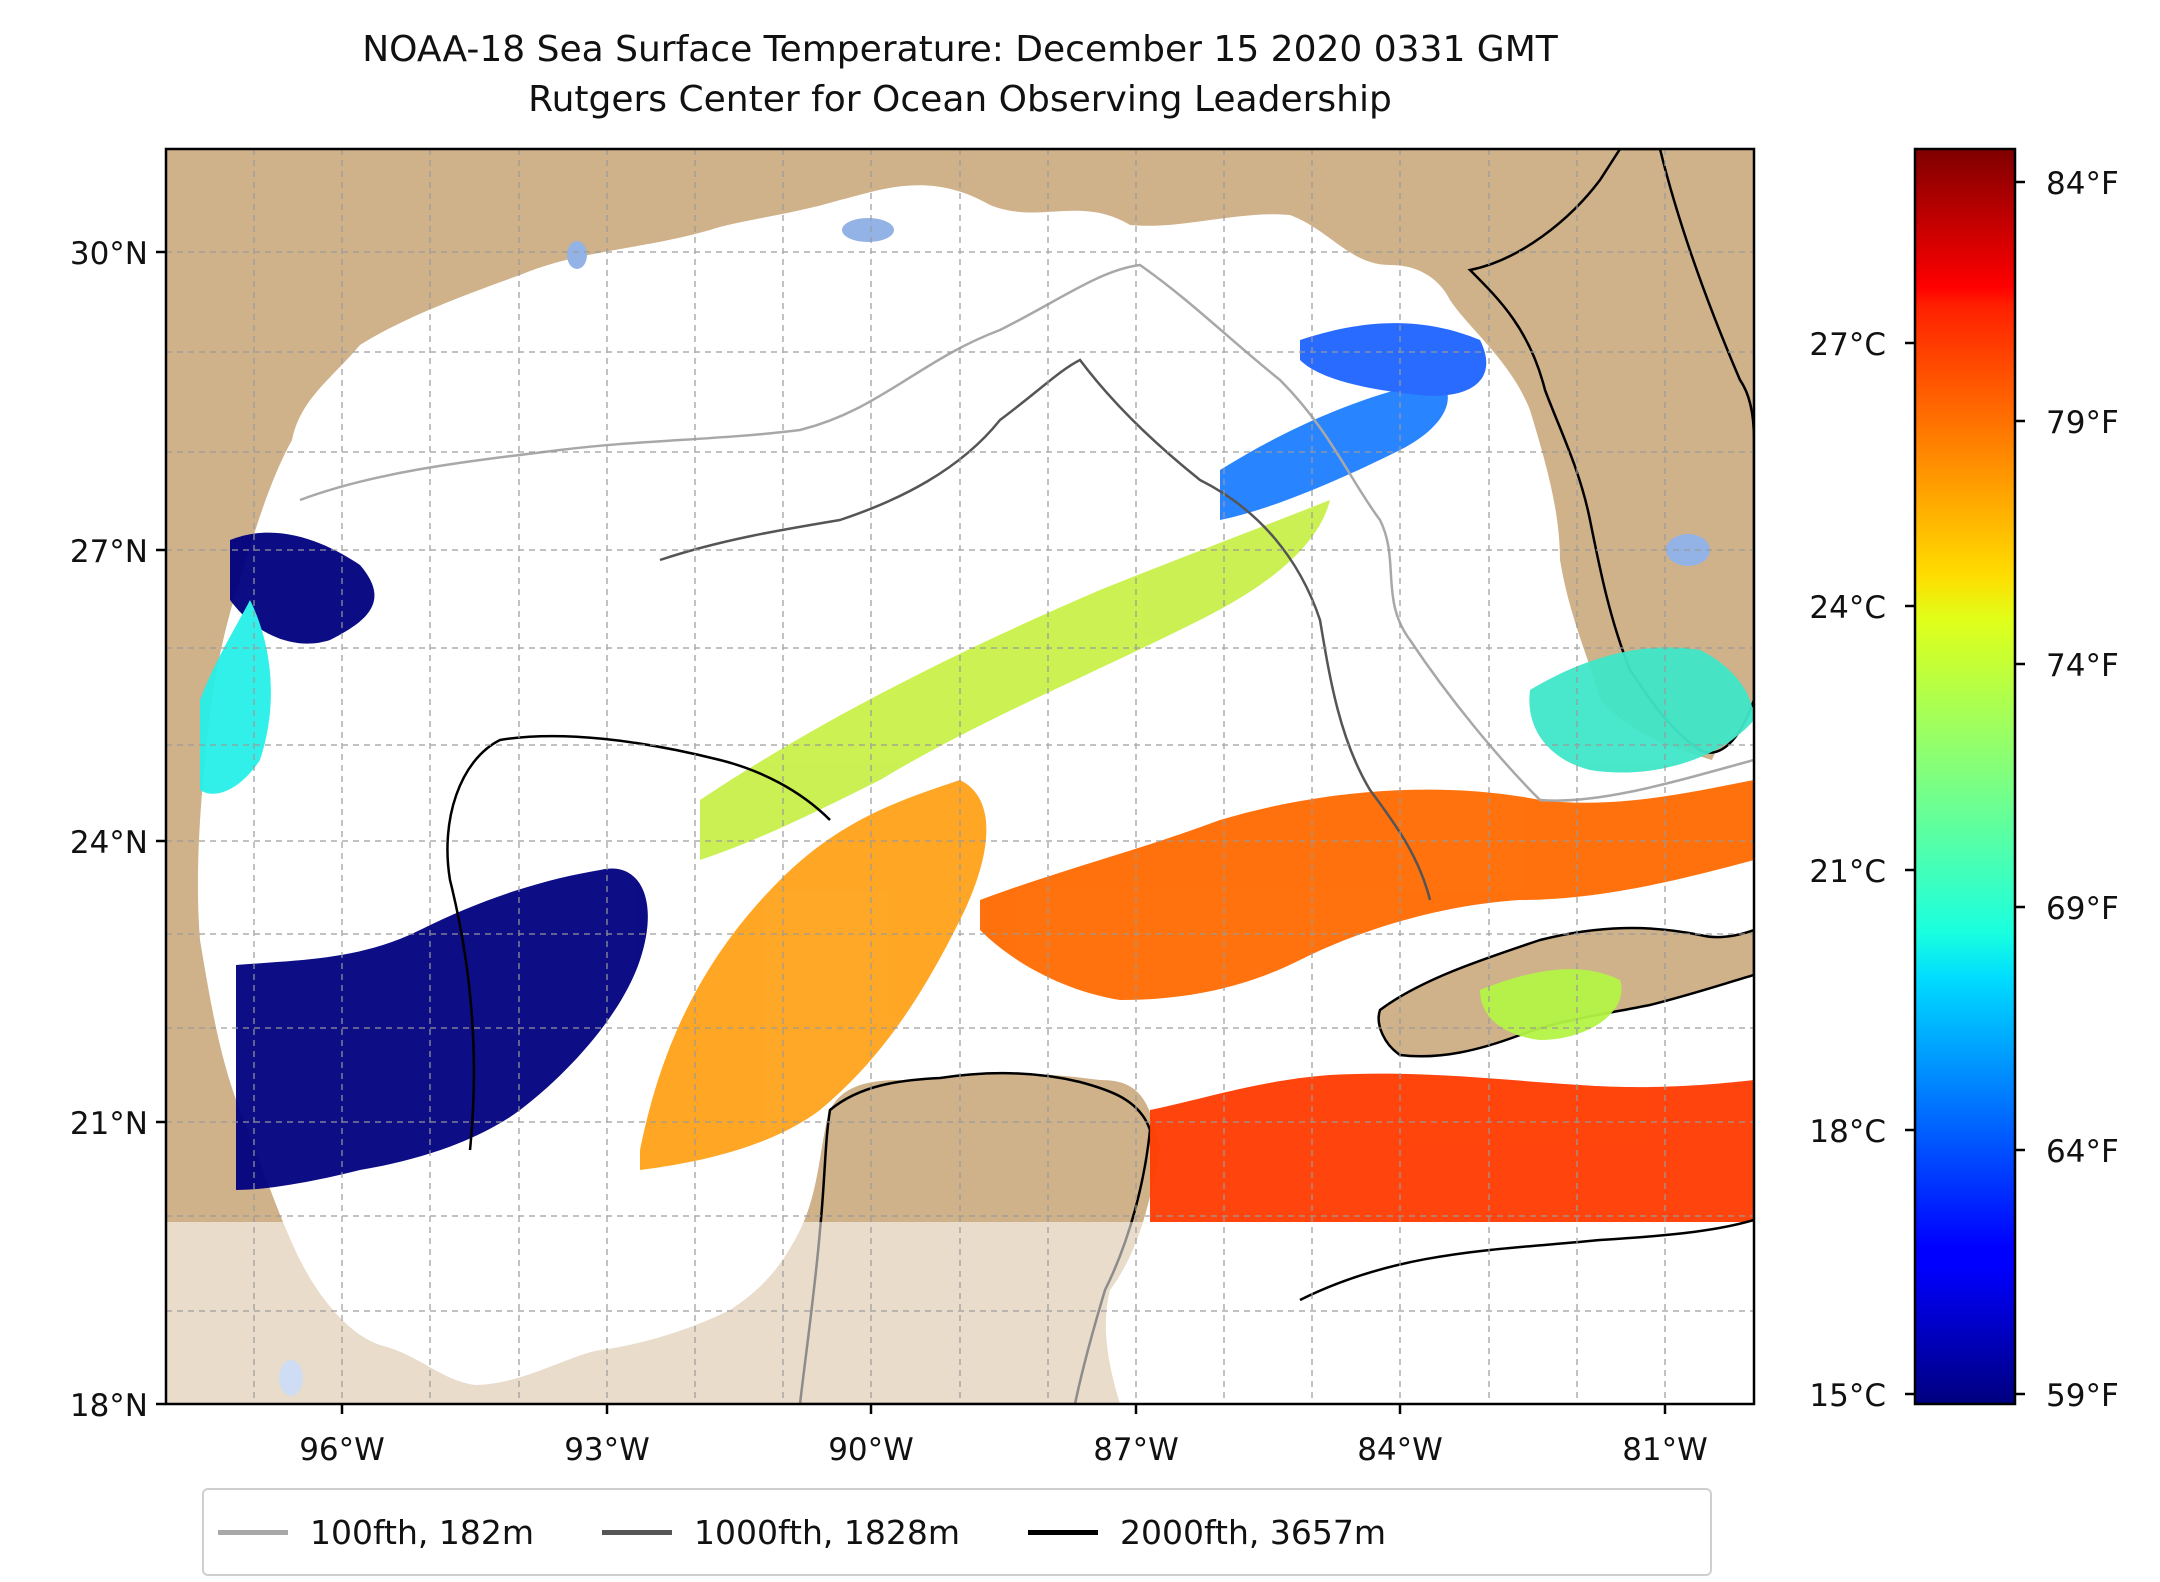 This screenshot has height=1582, width=2160. I want to click on lon-tick-label: 81°W, so click(1665, 1450).